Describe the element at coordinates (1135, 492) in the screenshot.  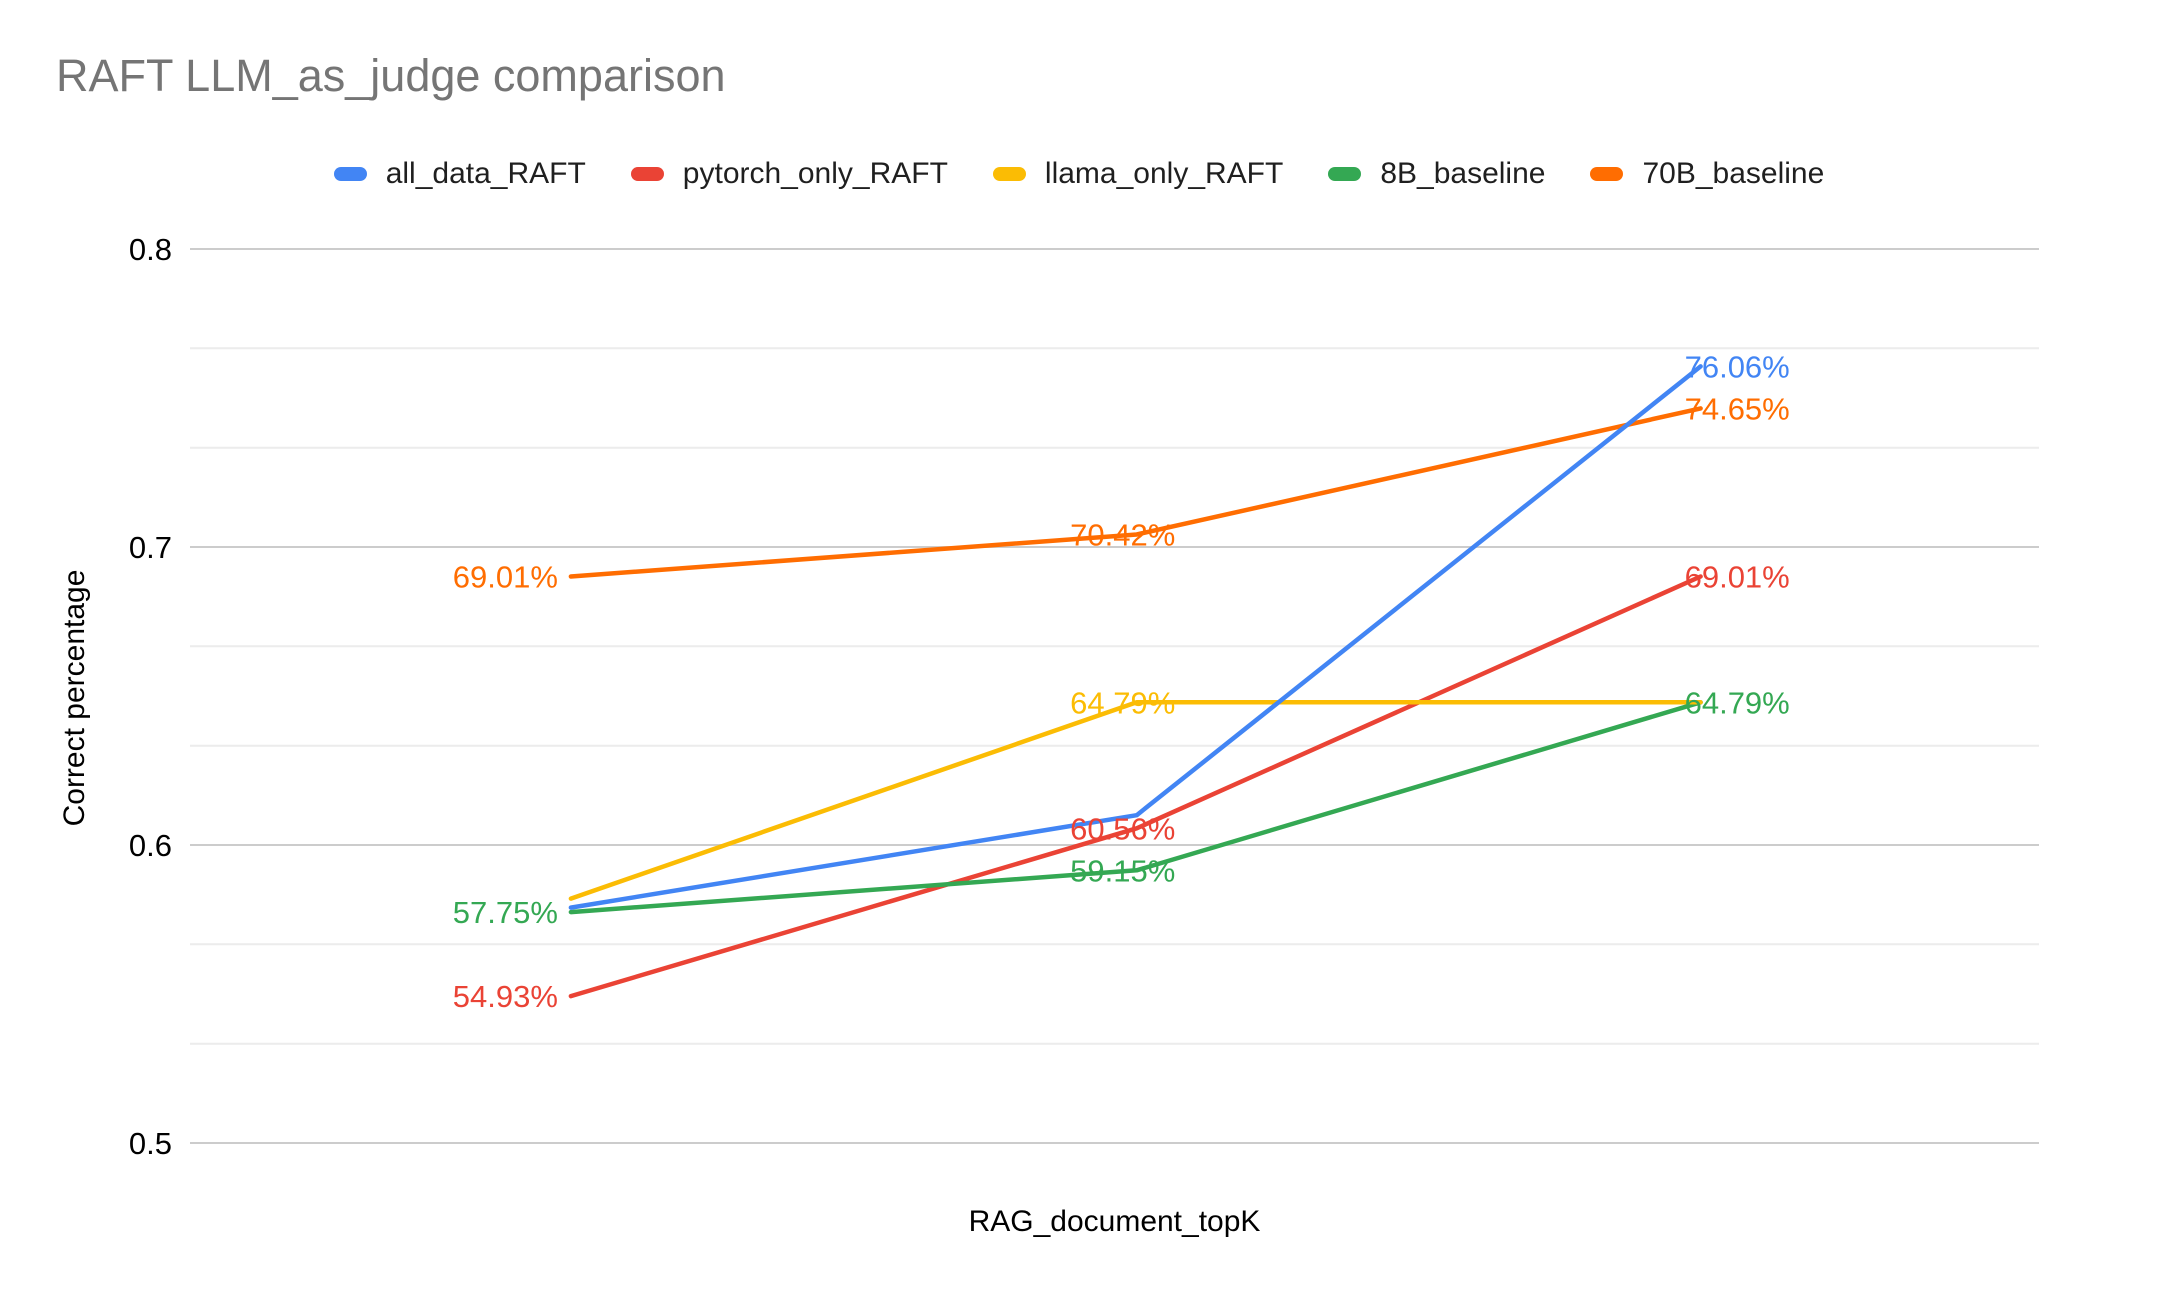
I see `series-line-70B_baseline` at that location.